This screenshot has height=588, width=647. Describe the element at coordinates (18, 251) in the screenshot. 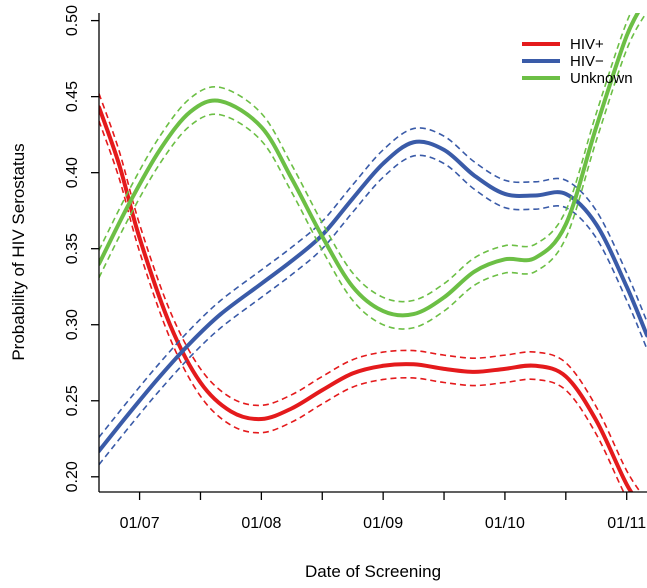

I see `y-axis-title: Probability of HIV Serostatus` at that location.